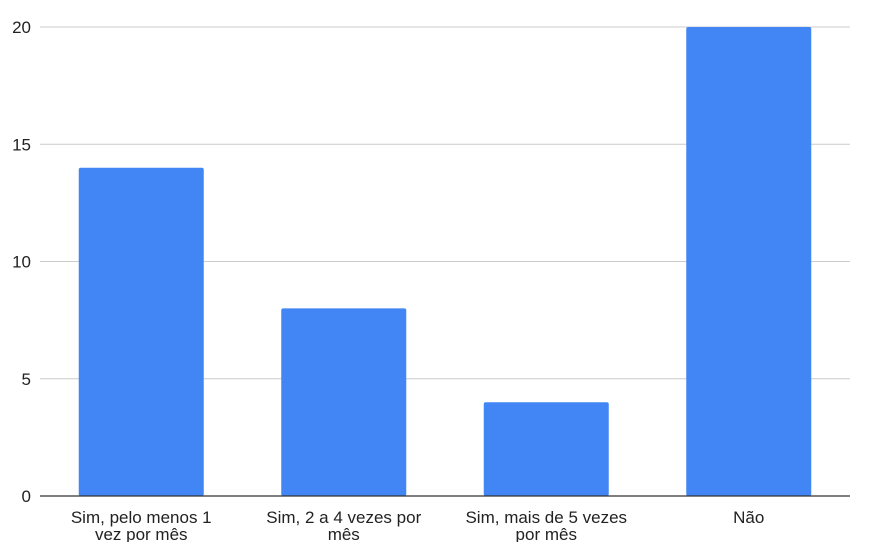 Image resolution: width=879 pixels, height=542 pixels. I want to click on x-category-label-line: Sim, 2 a 4 vezes por, so click(343, 517).